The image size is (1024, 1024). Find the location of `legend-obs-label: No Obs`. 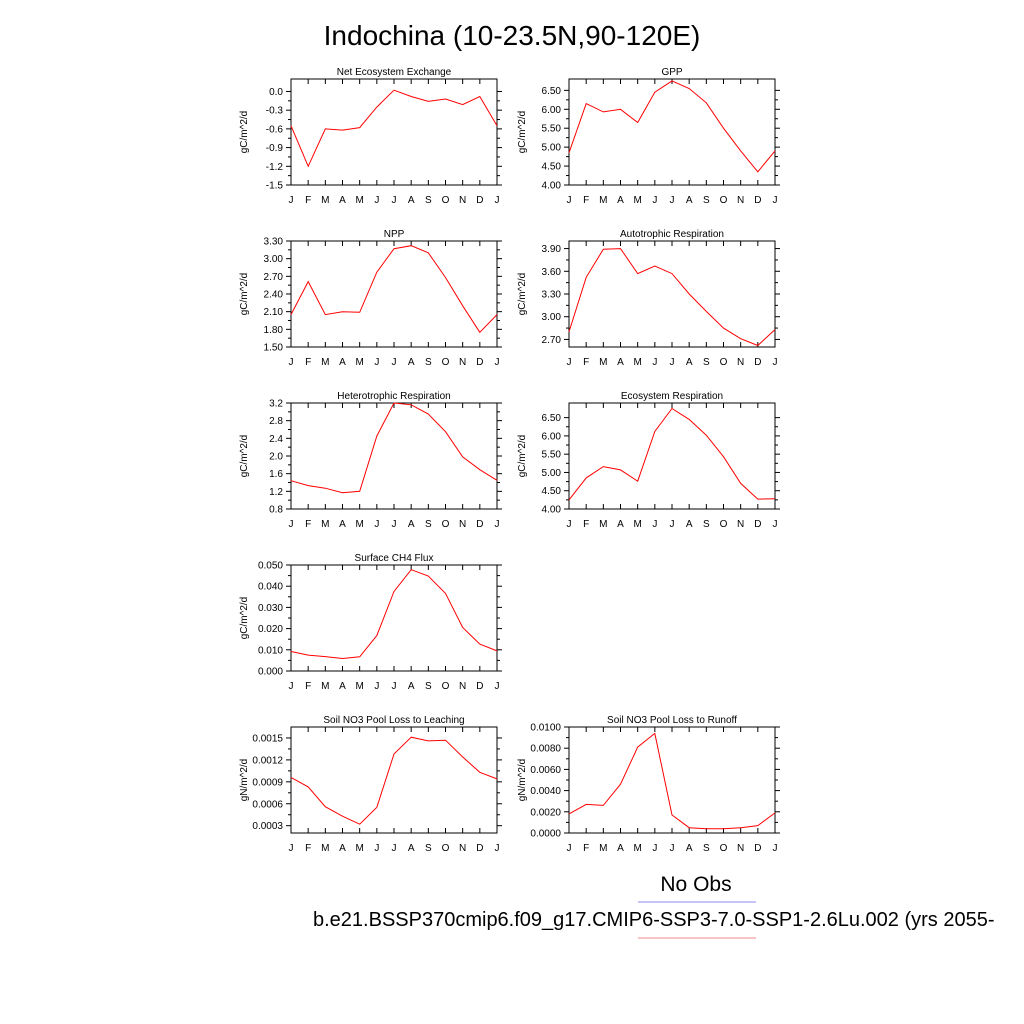

legend-obs-label: No Obs is located at coordinates (695, 884).